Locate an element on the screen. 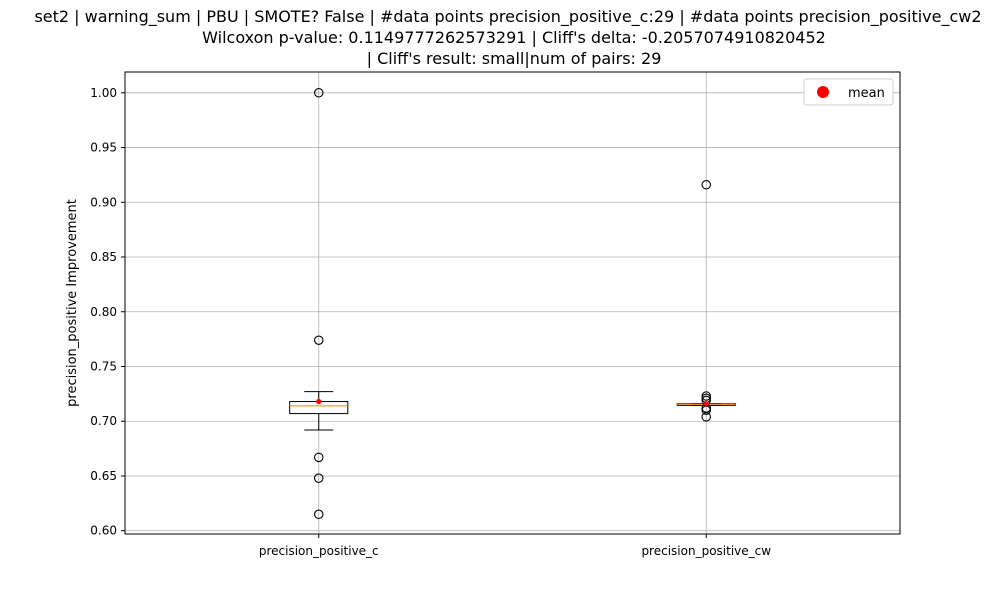  y-tick-label: 0.65 is located at coordinates (103, 476).